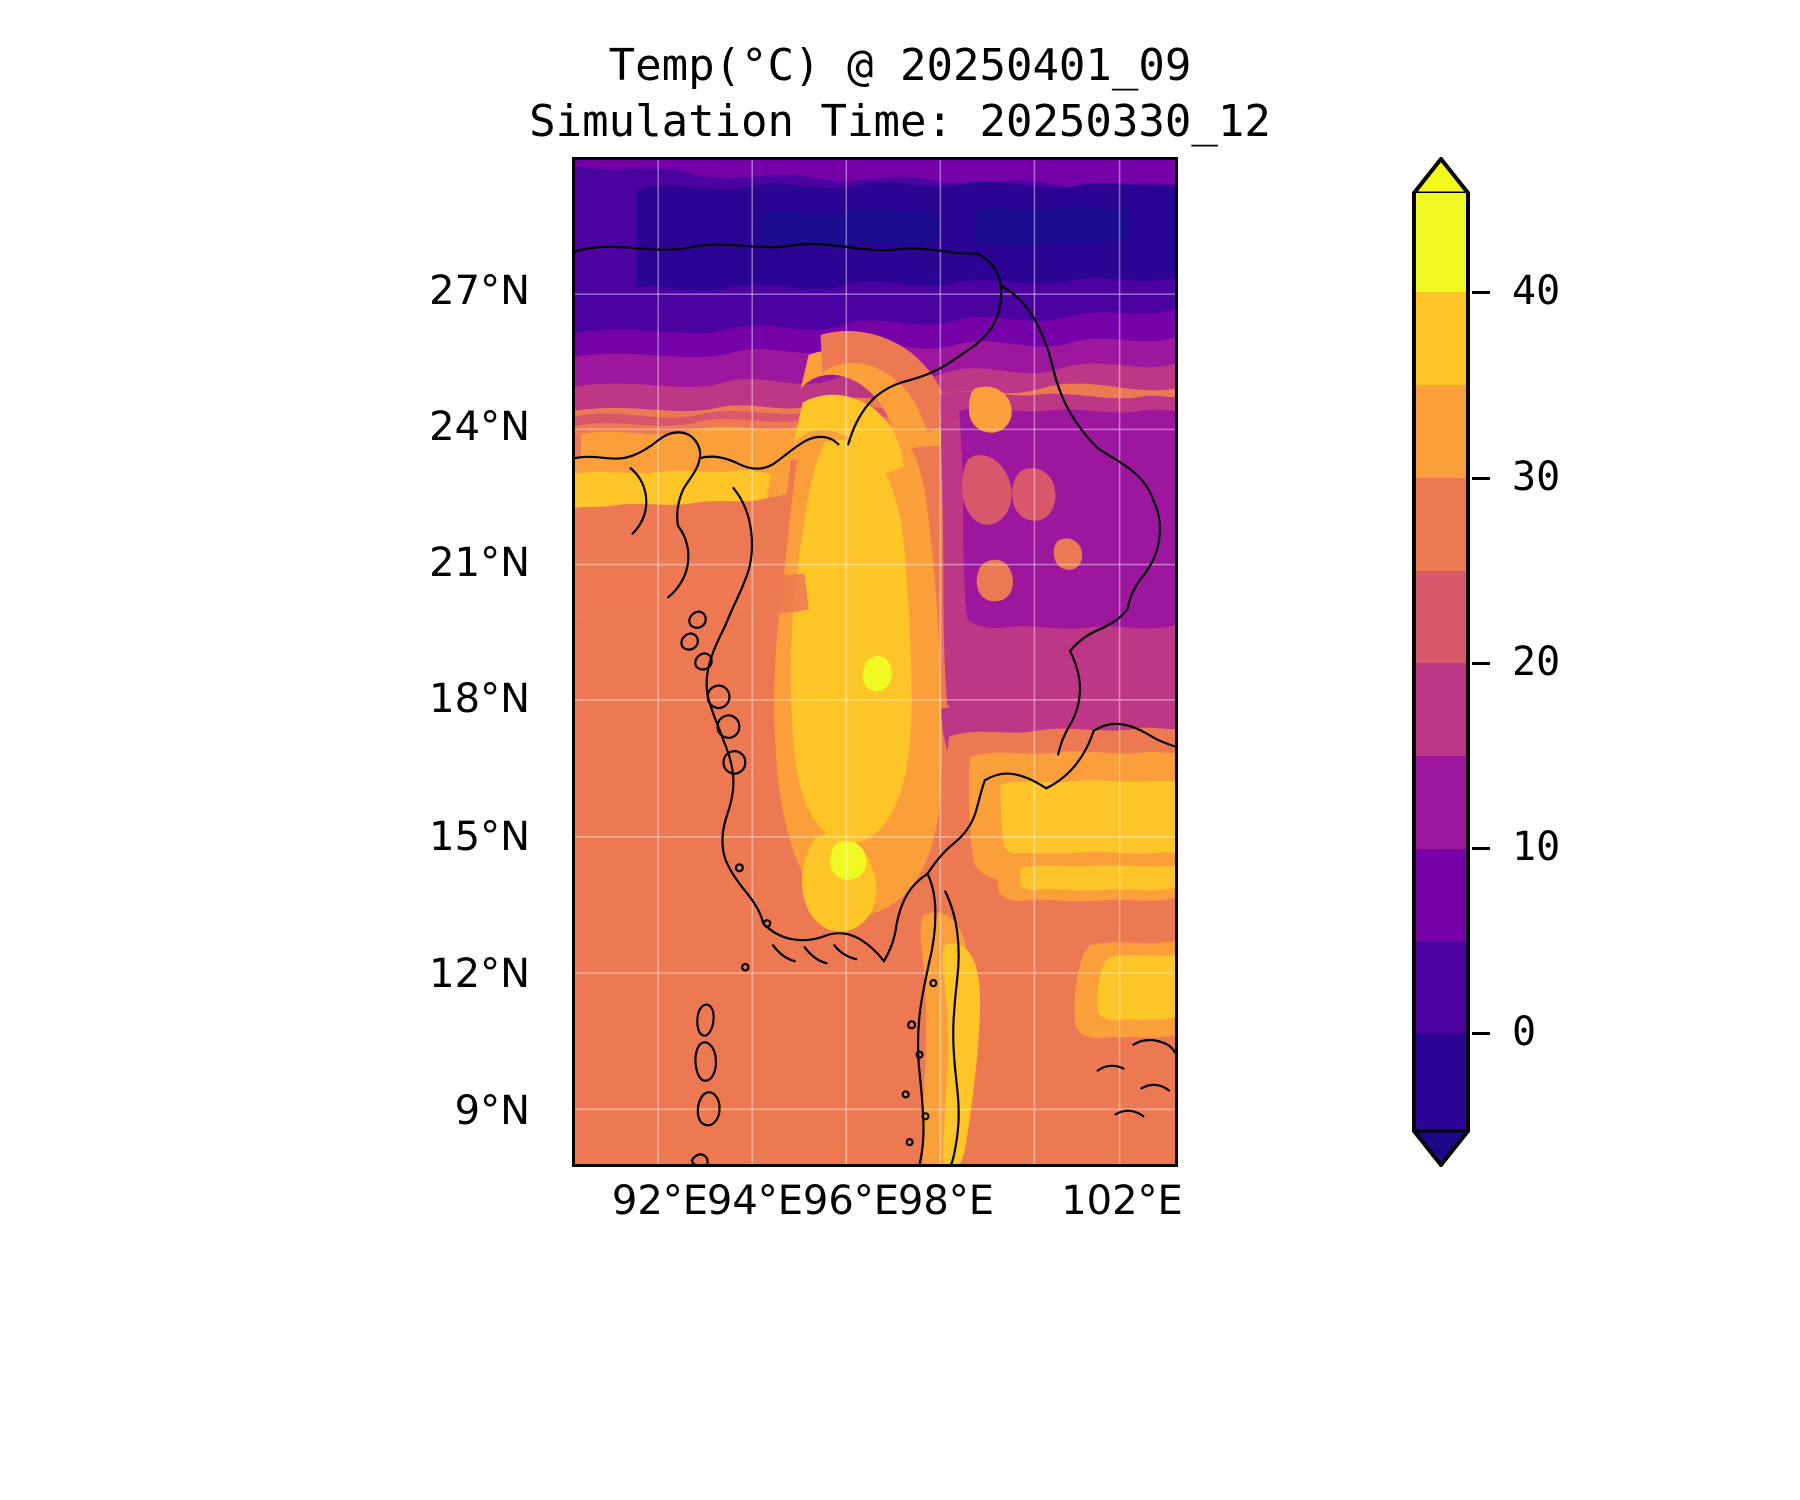 This screenshot has width=1800, height=1500. I want to click on chart-title-line-1: Temp(°C) @ 20250401_09, so click(900, 65).